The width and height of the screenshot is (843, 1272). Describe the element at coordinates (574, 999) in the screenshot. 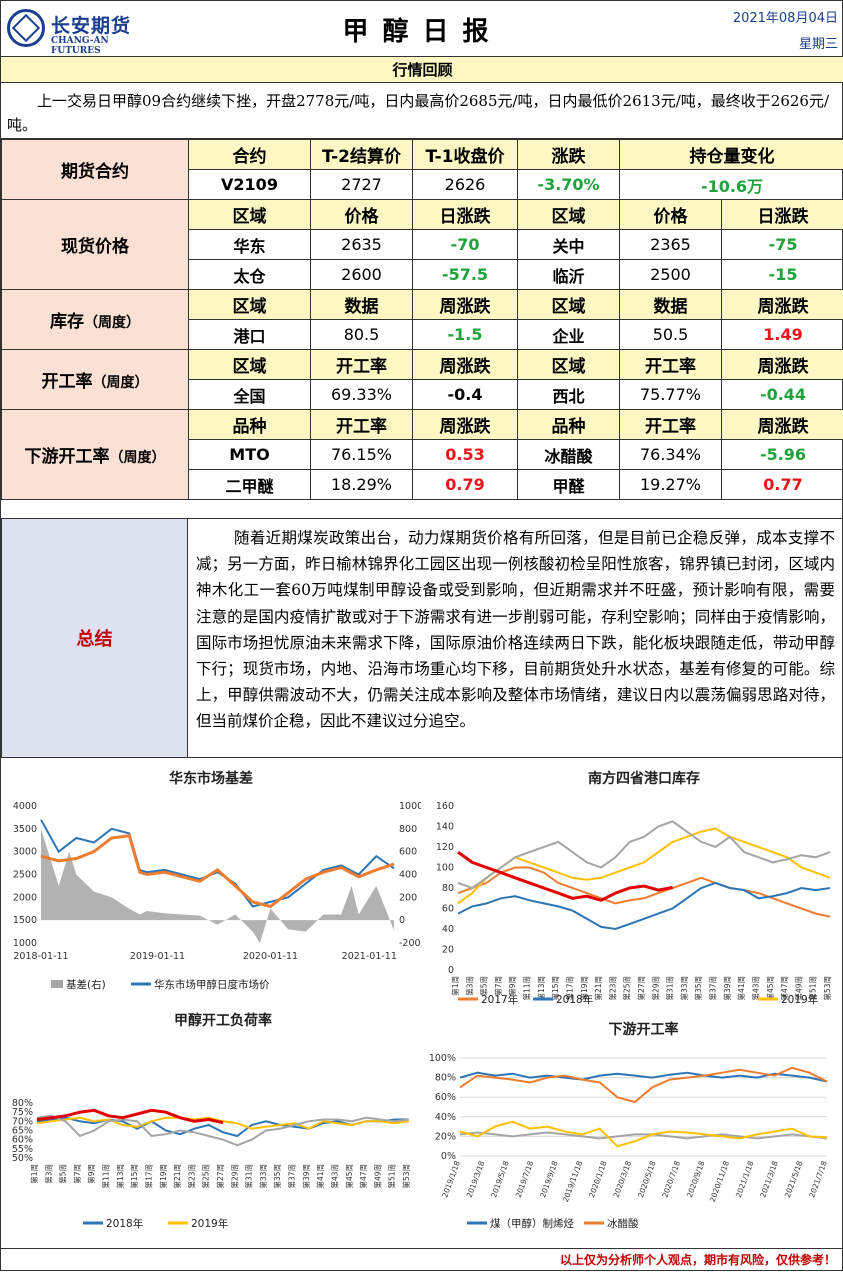

I see `legend-label: 2018年` at that location.